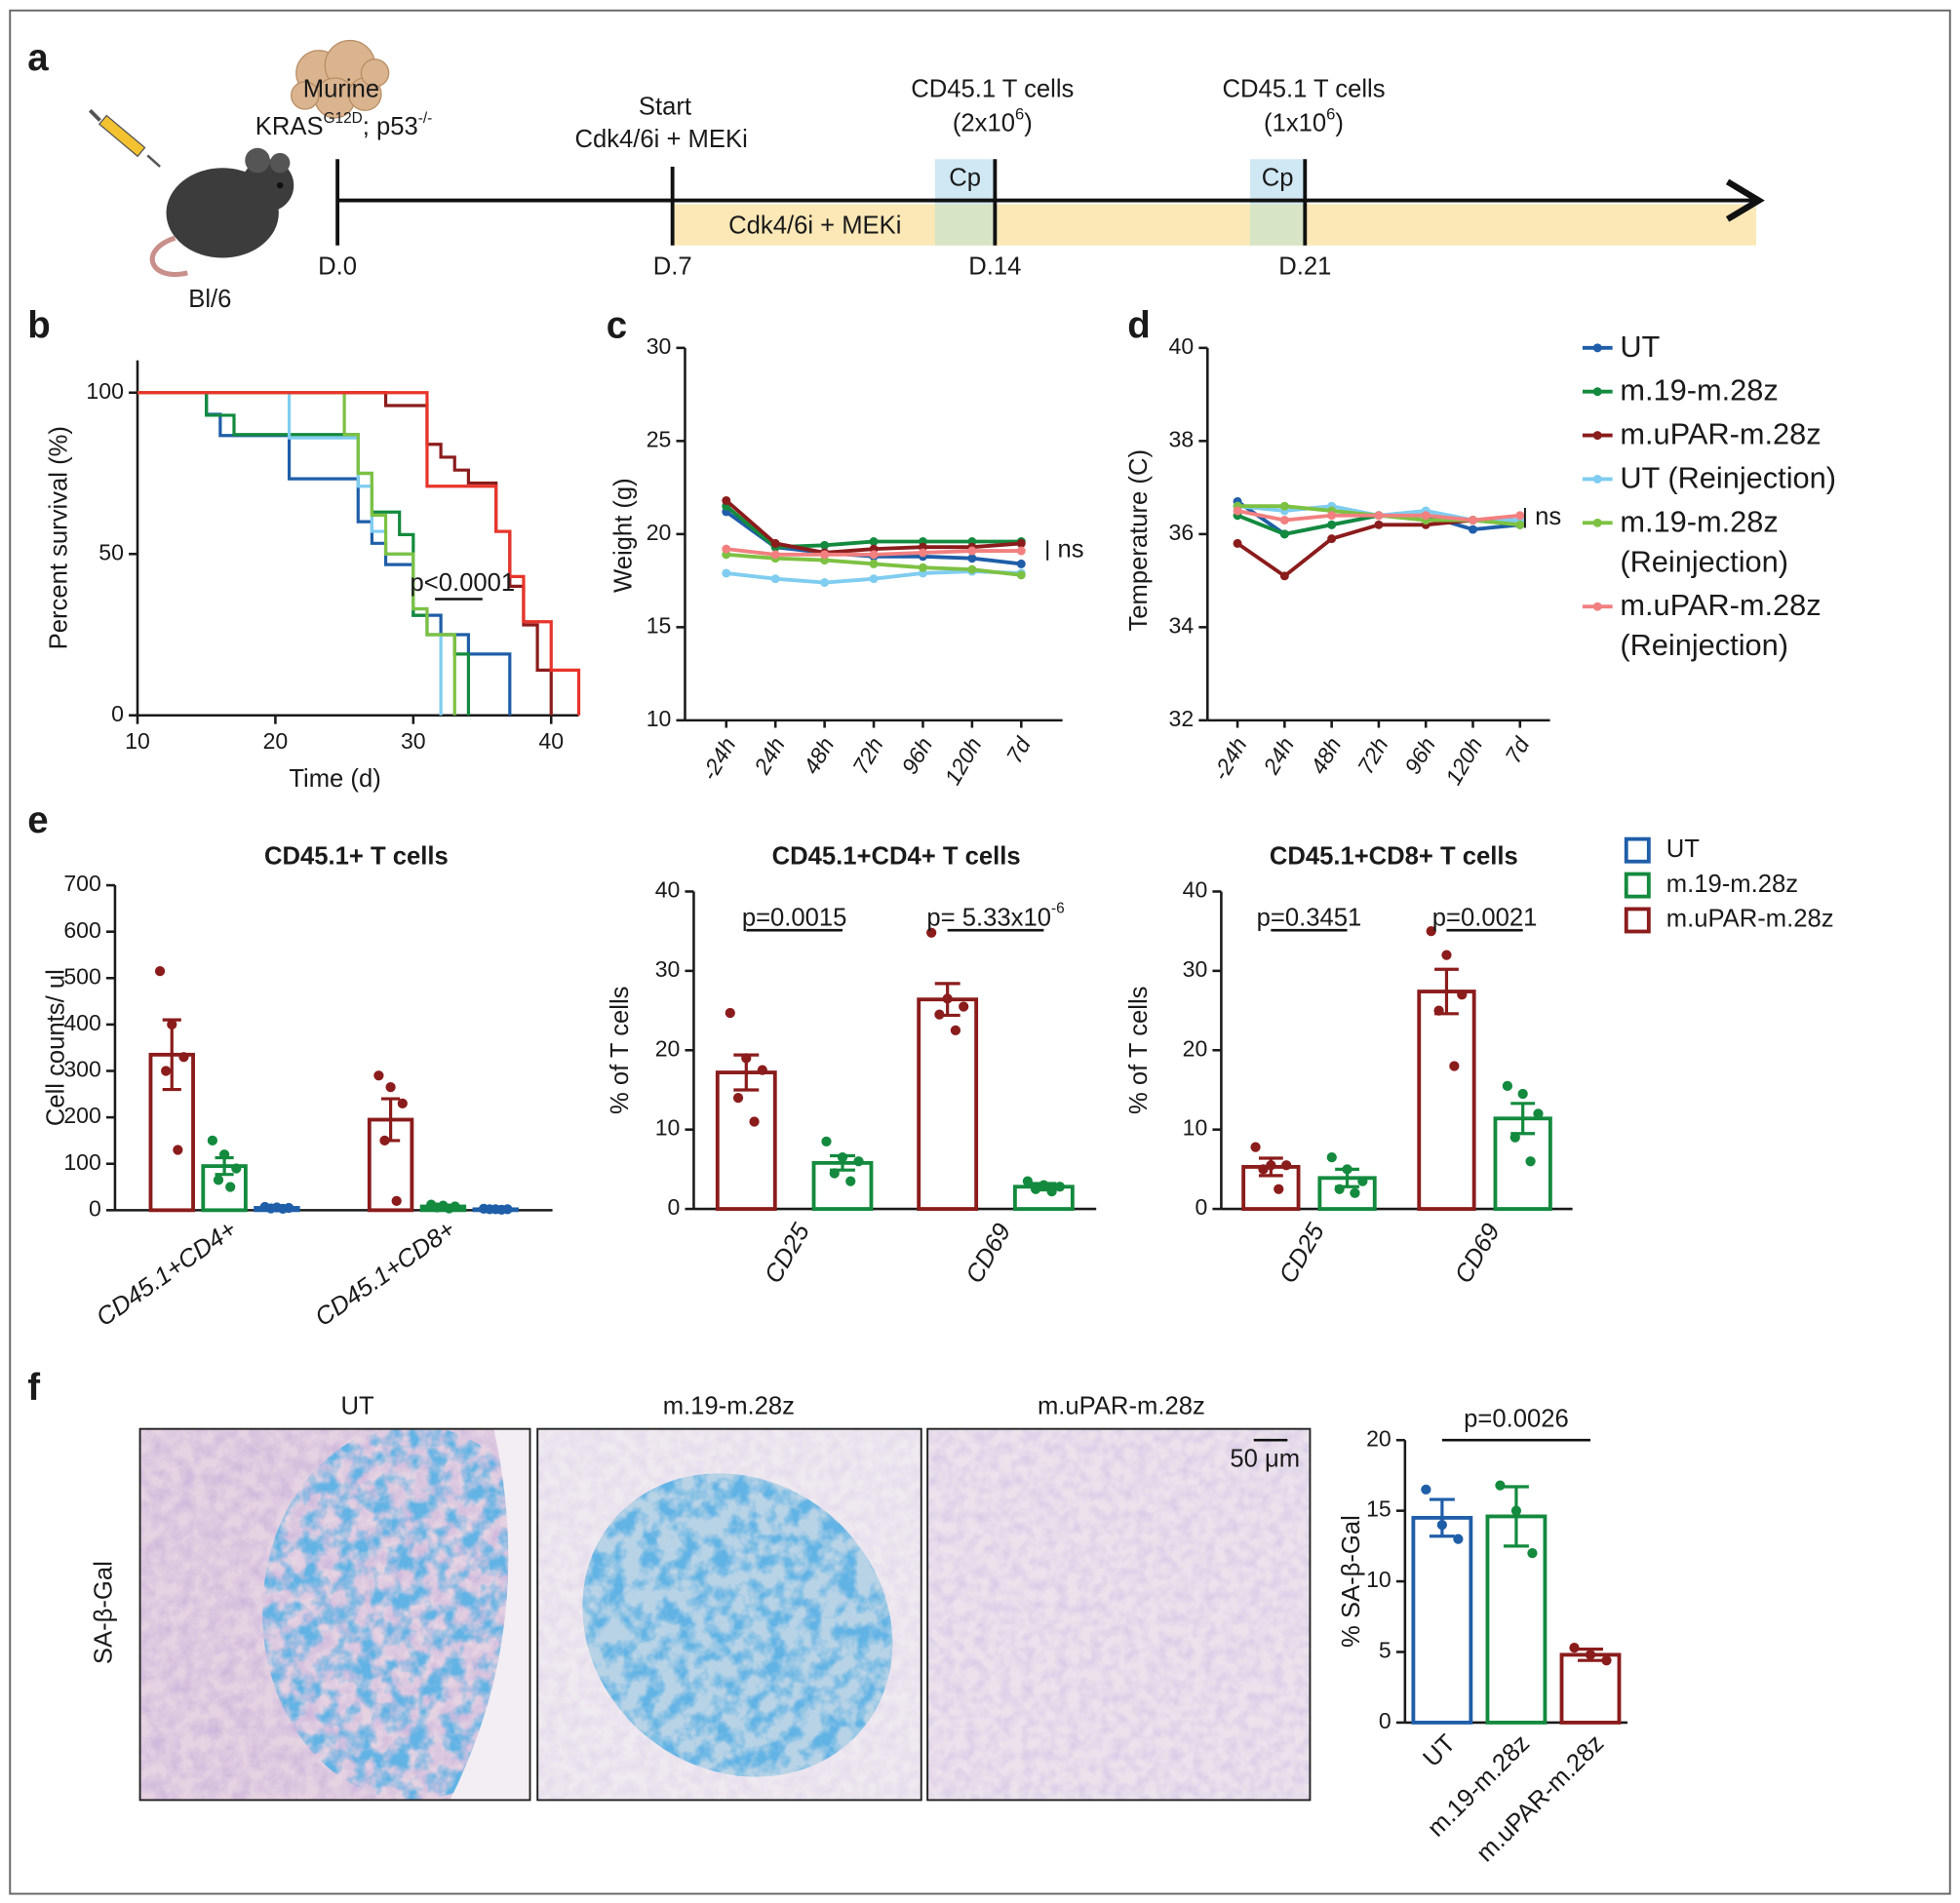 Image resolution: width=1960 pixels, height=1903 pixels. Describe the element at coordinates (385, 1274) in the screenshot. I see `x-tick-label: CD45.1+CD8+` at that location.